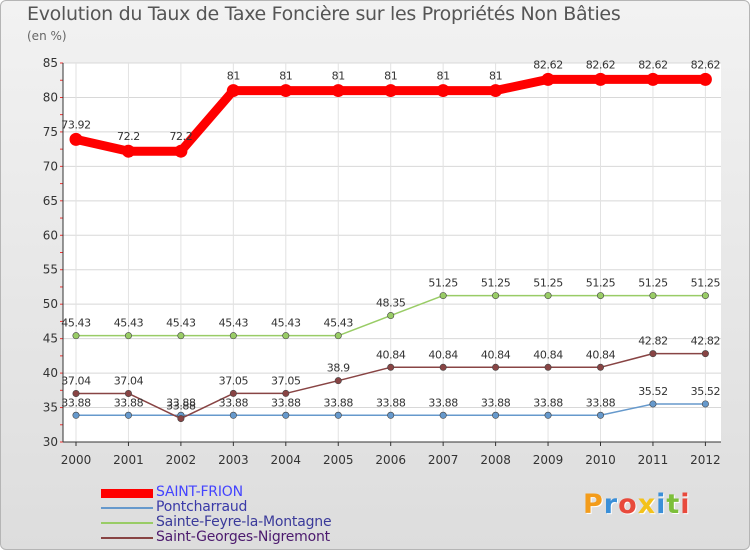  I want to click on x-tick-label: 2011, so click(653, 460).